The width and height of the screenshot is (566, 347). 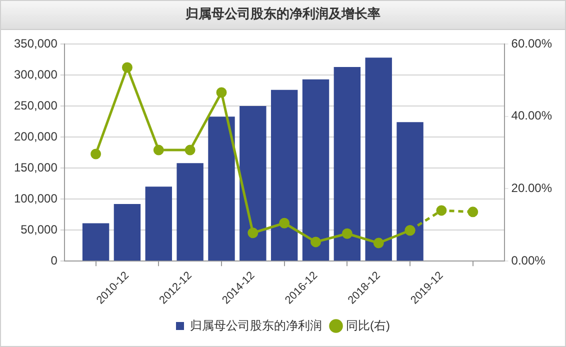 What do you see at coordinates (528, 260) in the screenshot?
I see `y2-tick-label: 0.00%` at bounding box center [528, 260].